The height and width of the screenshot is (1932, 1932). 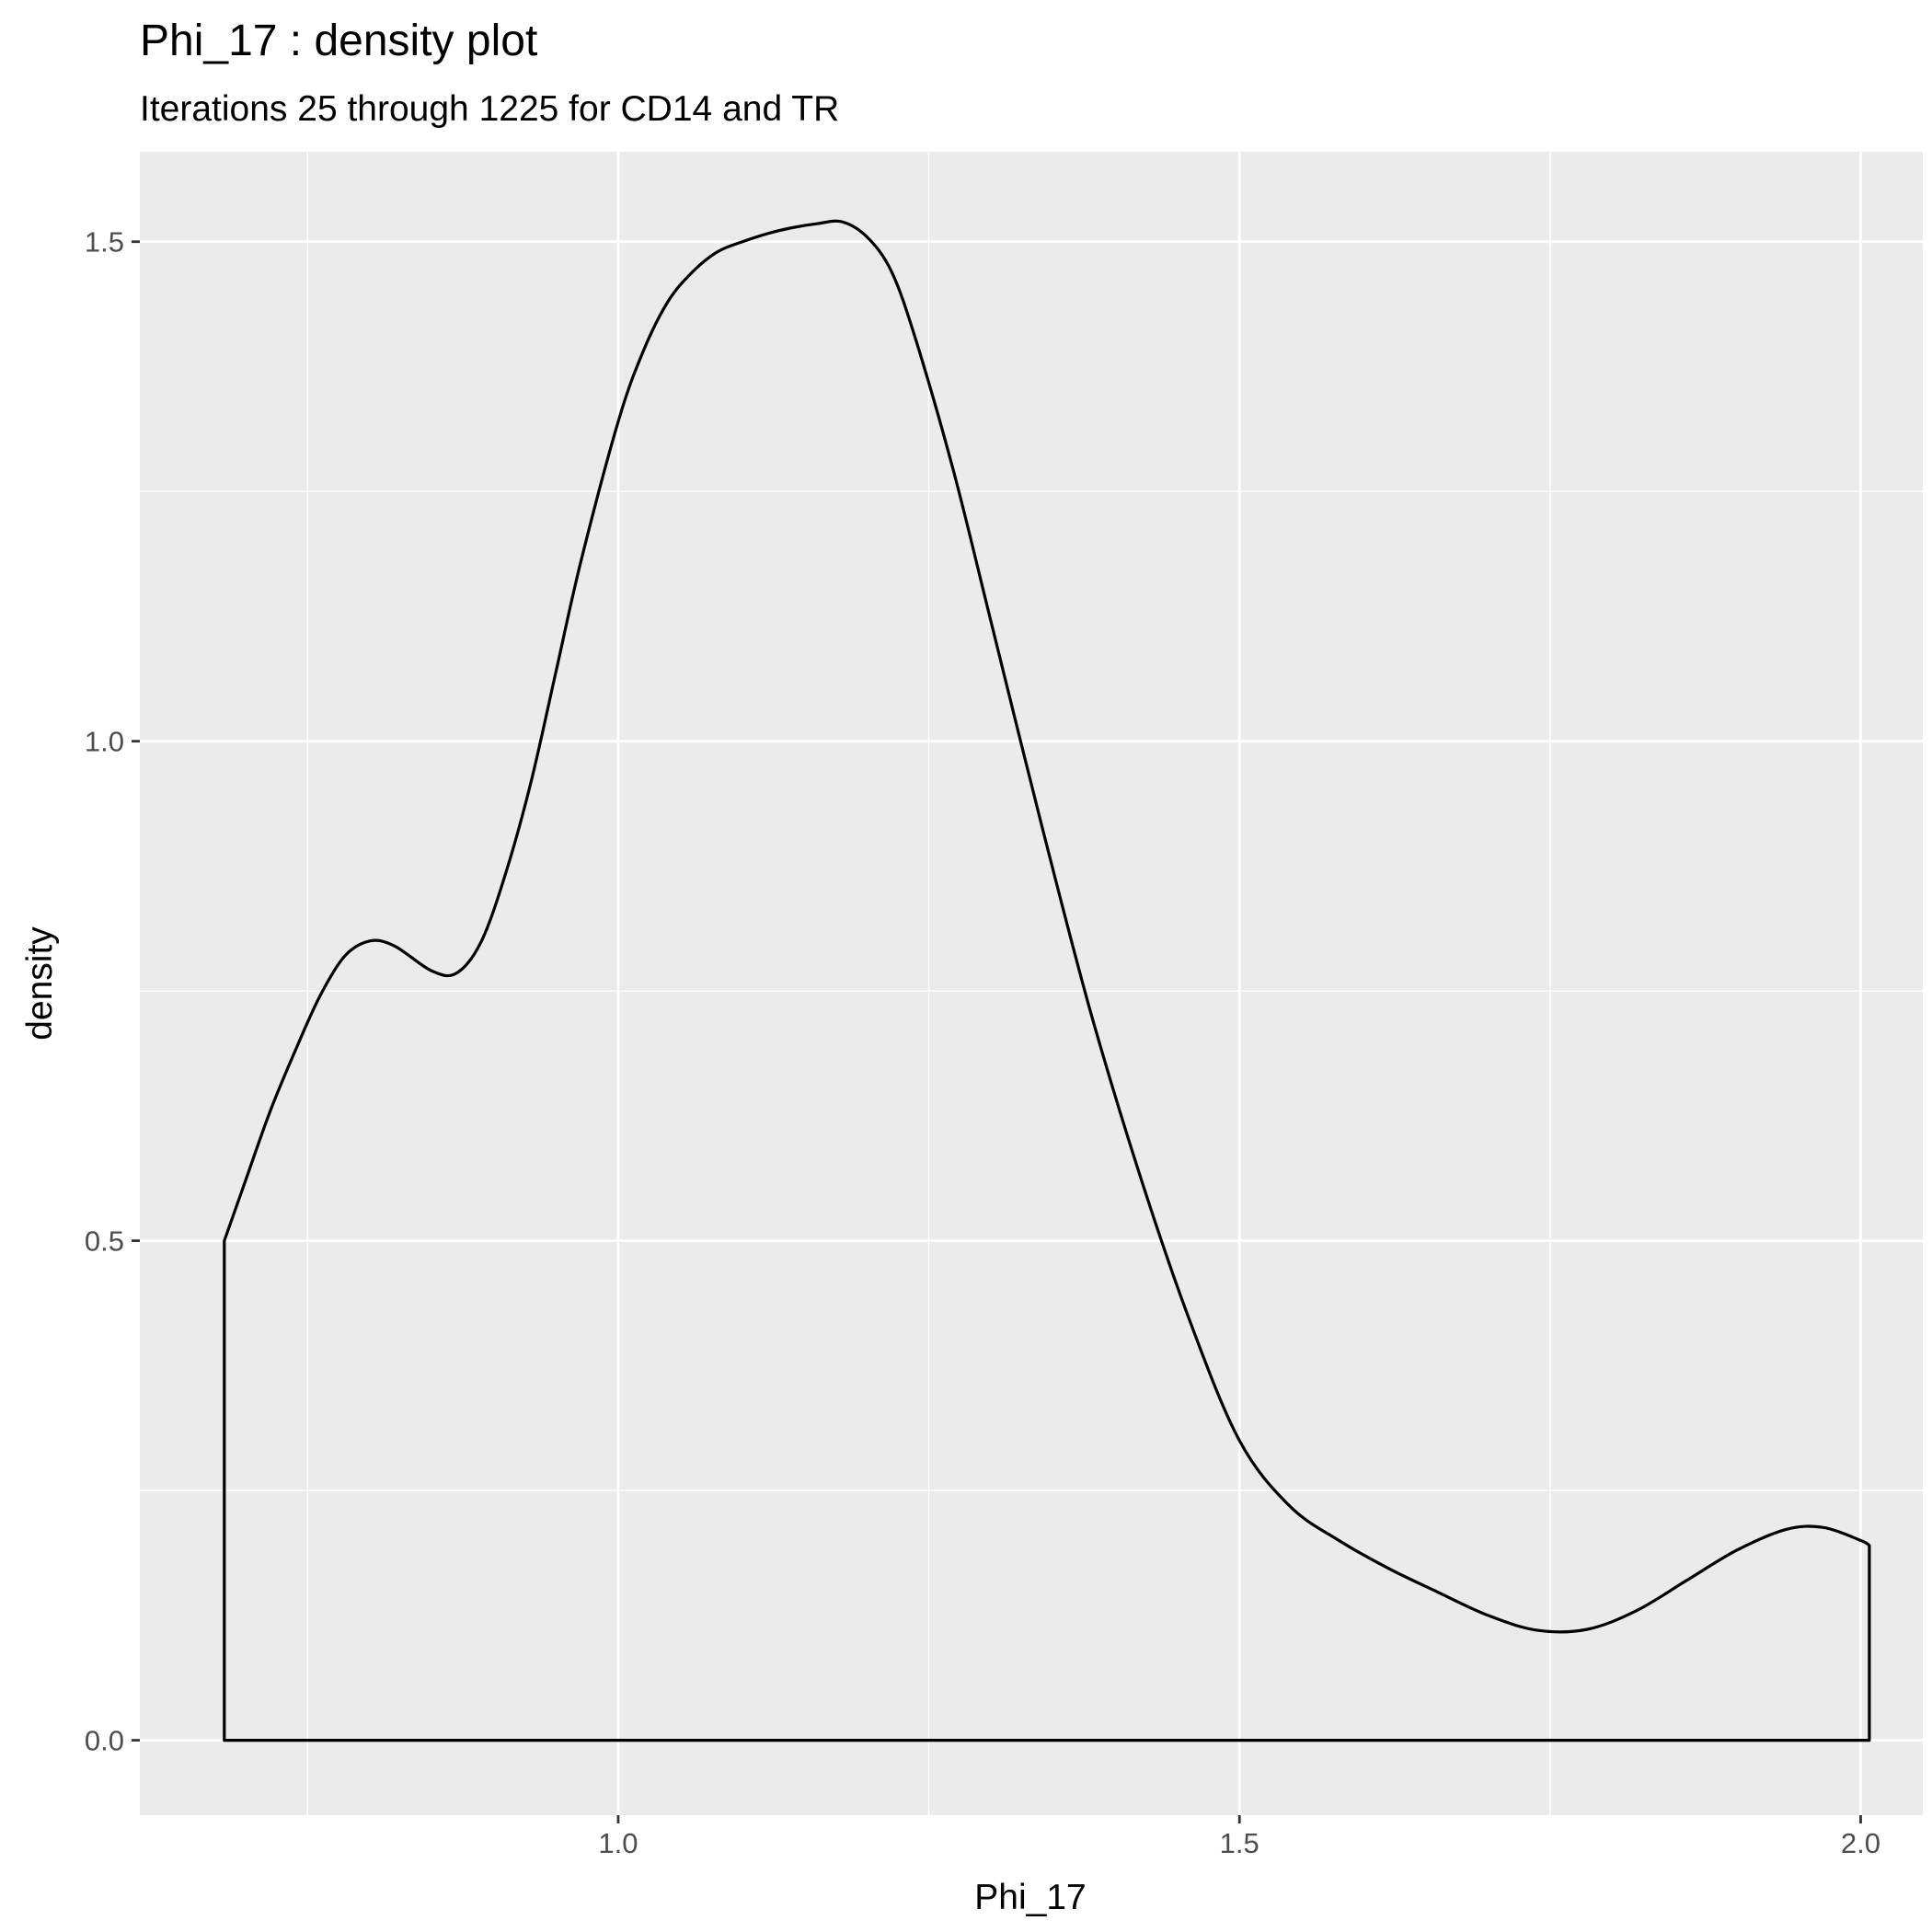 What do you see at coordinates (104, 1241) in the screenshot?
I see `y-tick-label: 0.5` at bounding box center [104, 1241].